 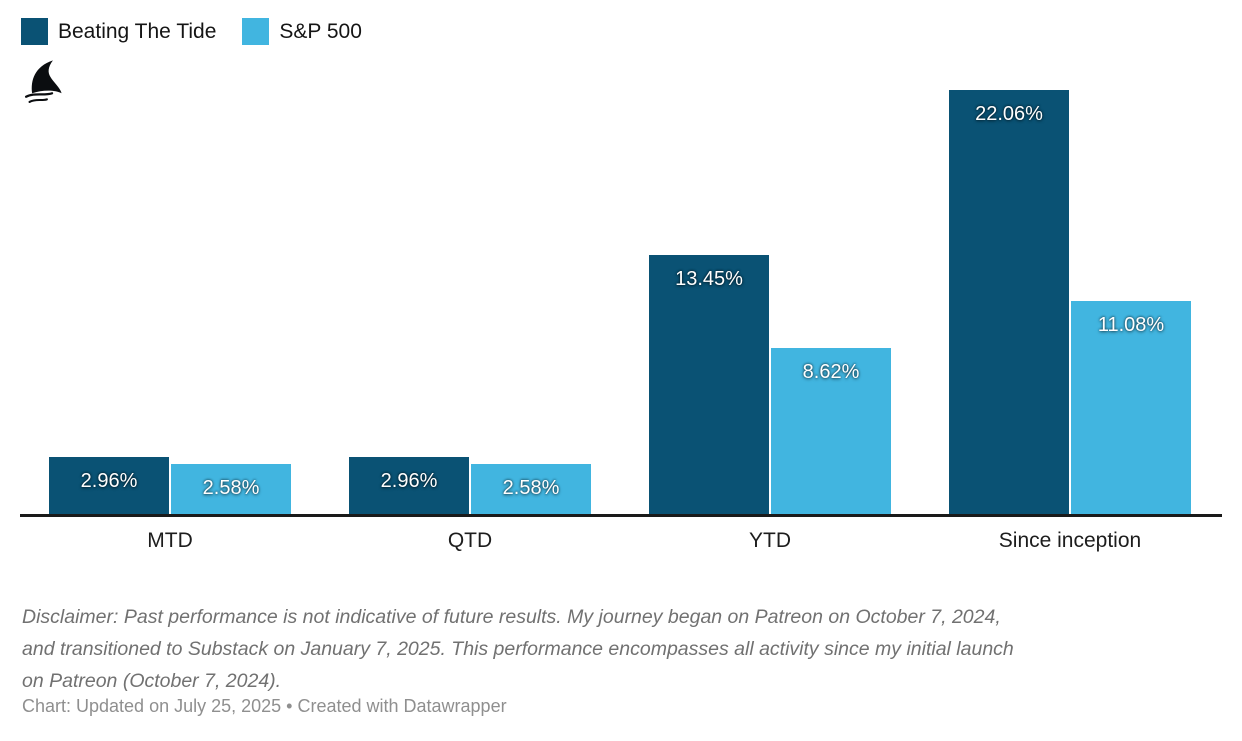 What do you see at coordinates (152, 681) in the screenshot?
I see `disclaimer-line: on Patreon (October 7, 2024).` at bounding box center [152, 681].